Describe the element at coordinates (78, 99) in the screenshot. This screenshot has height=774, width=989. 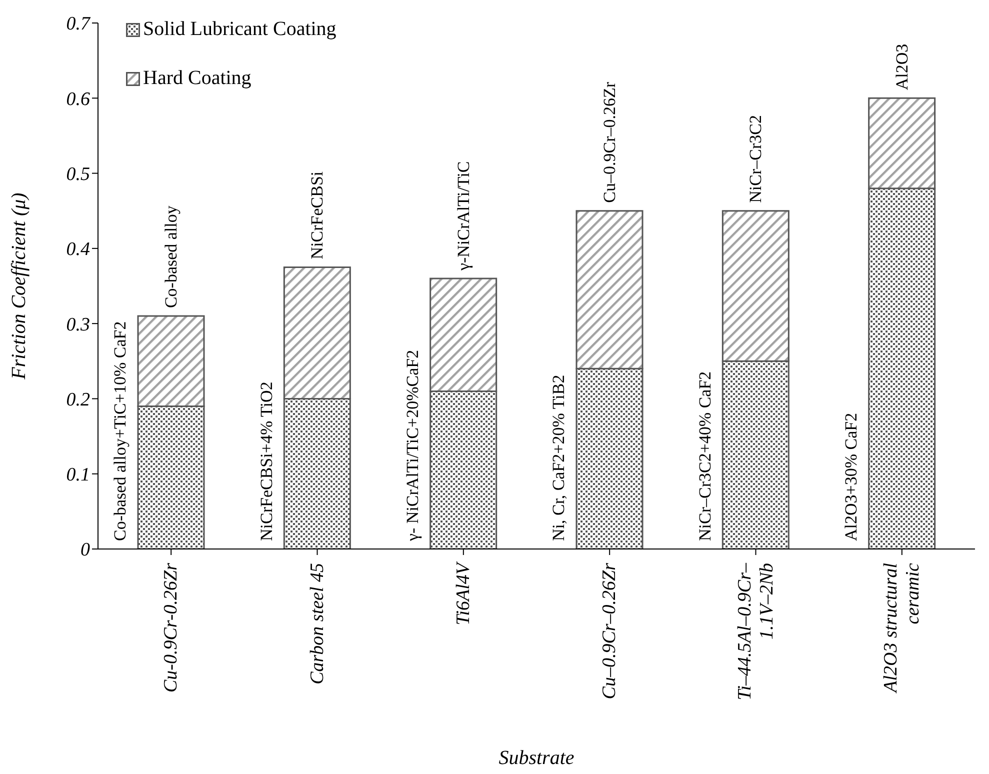
I see `y-tick-label: 0.6` at that location.